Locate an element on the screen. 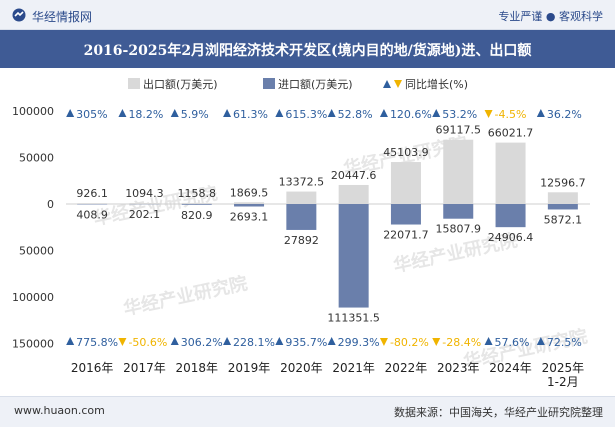  export-data-label: 1869.5 is located at coordinates (249, 192).